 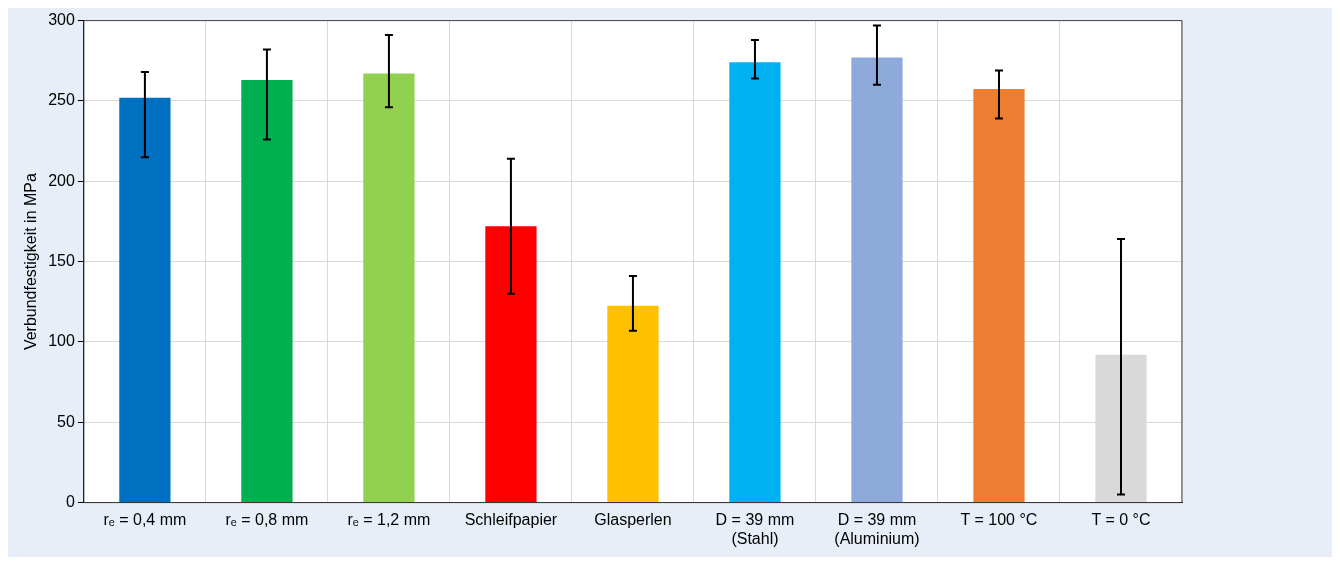 What do you see at coordinates (877, 528) in the screenshot?
I see `x-tick-label: D = 39 mm (Aluminium)` at bounding box center [877, 528].